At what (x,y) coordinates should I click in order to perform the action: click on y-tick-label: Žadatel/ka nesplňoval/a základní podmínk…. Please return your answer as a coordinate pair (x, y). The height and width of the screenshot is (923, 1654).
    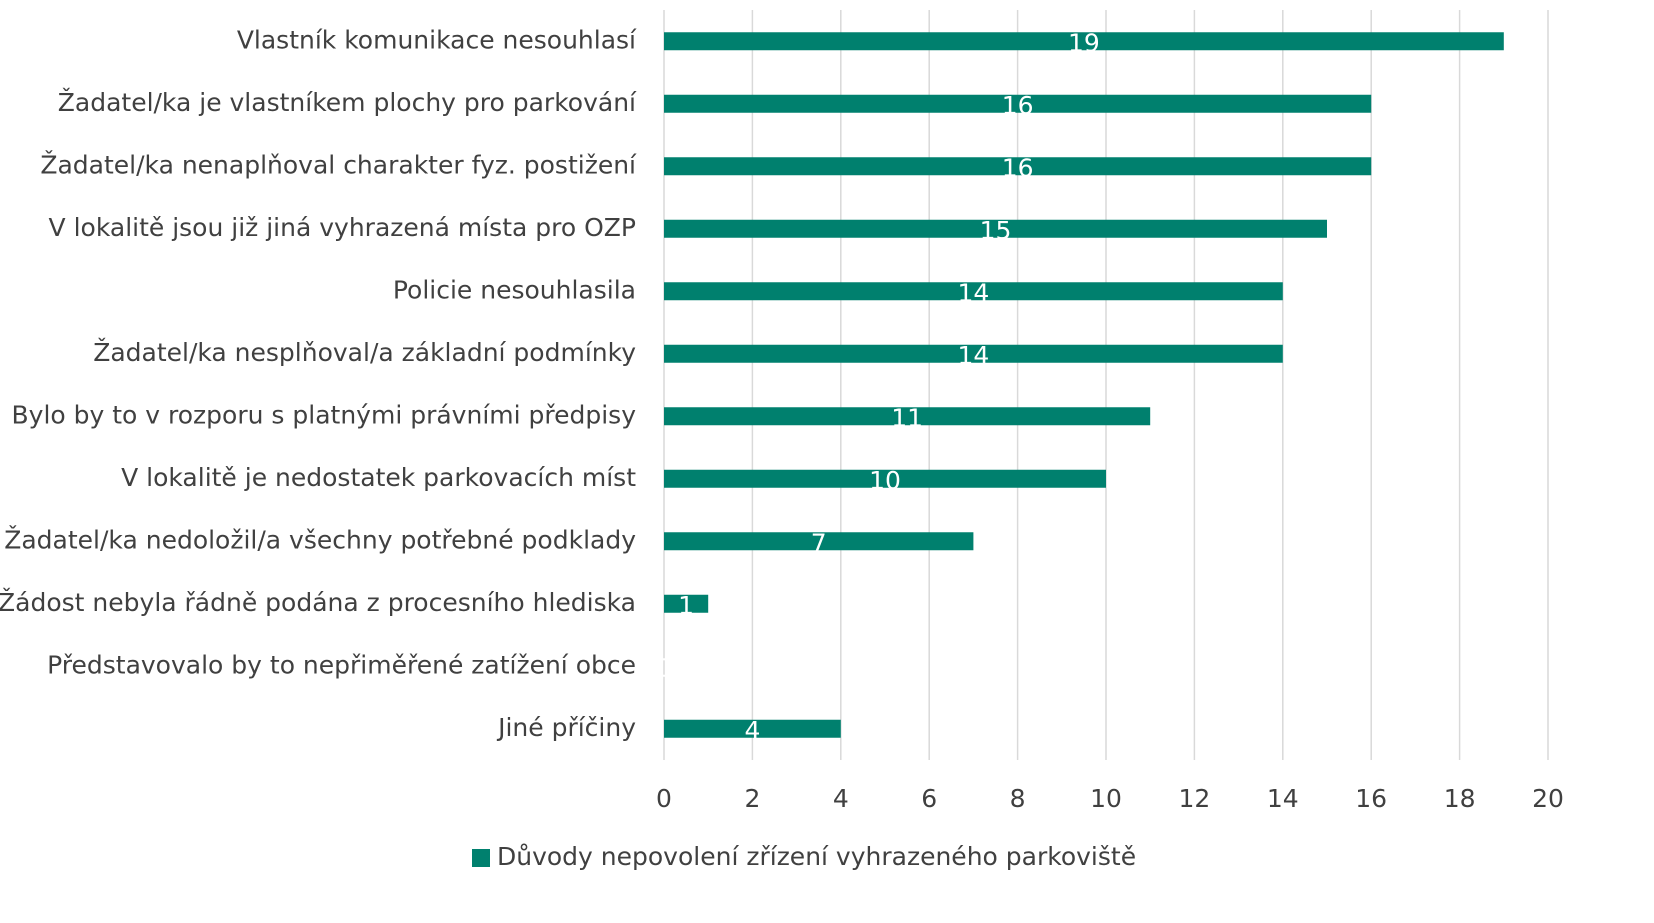
    Looking at the image, I should click on (364, 352).